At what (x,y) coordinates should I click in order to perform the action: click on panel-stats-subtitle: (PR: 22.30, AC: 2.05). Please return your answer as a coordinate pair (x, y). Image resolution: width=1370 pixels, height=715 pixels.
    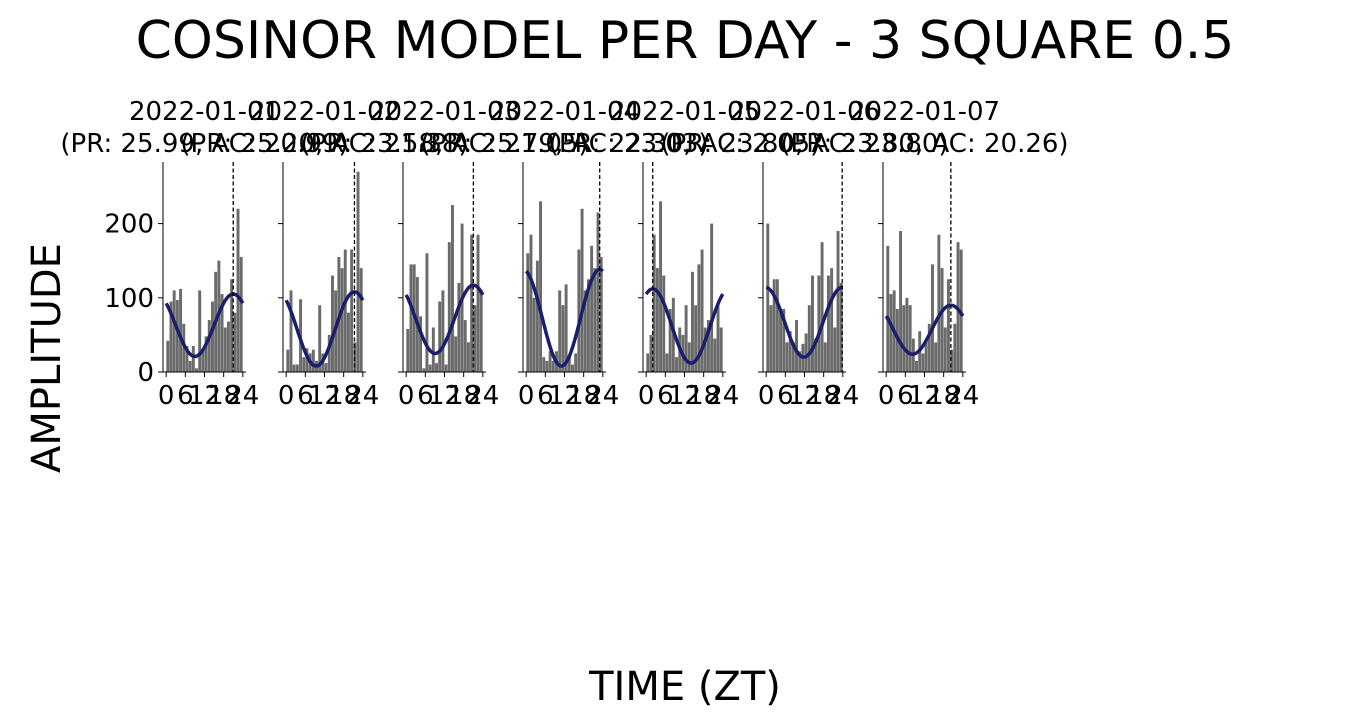
    Looking at the image, I should click on (685, 144).